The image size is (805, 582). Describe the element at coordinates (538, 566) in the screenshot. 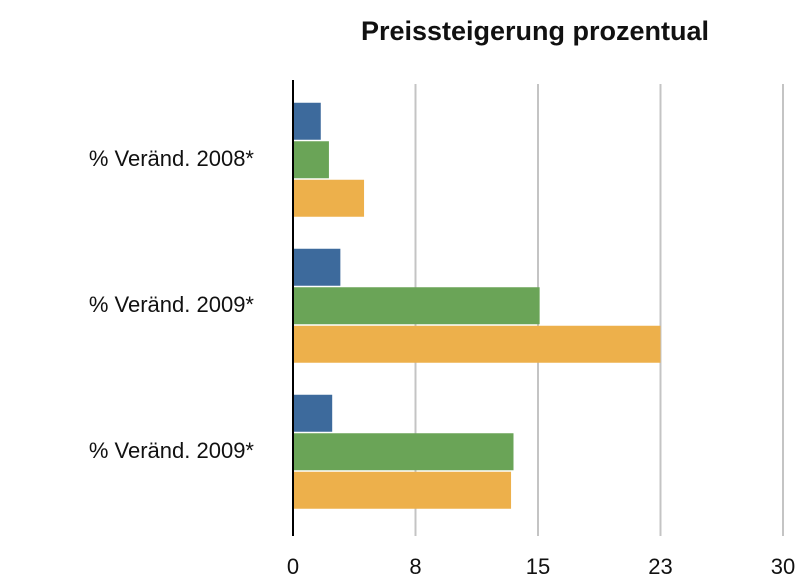

I see `x-tick-label: 15` at that location.